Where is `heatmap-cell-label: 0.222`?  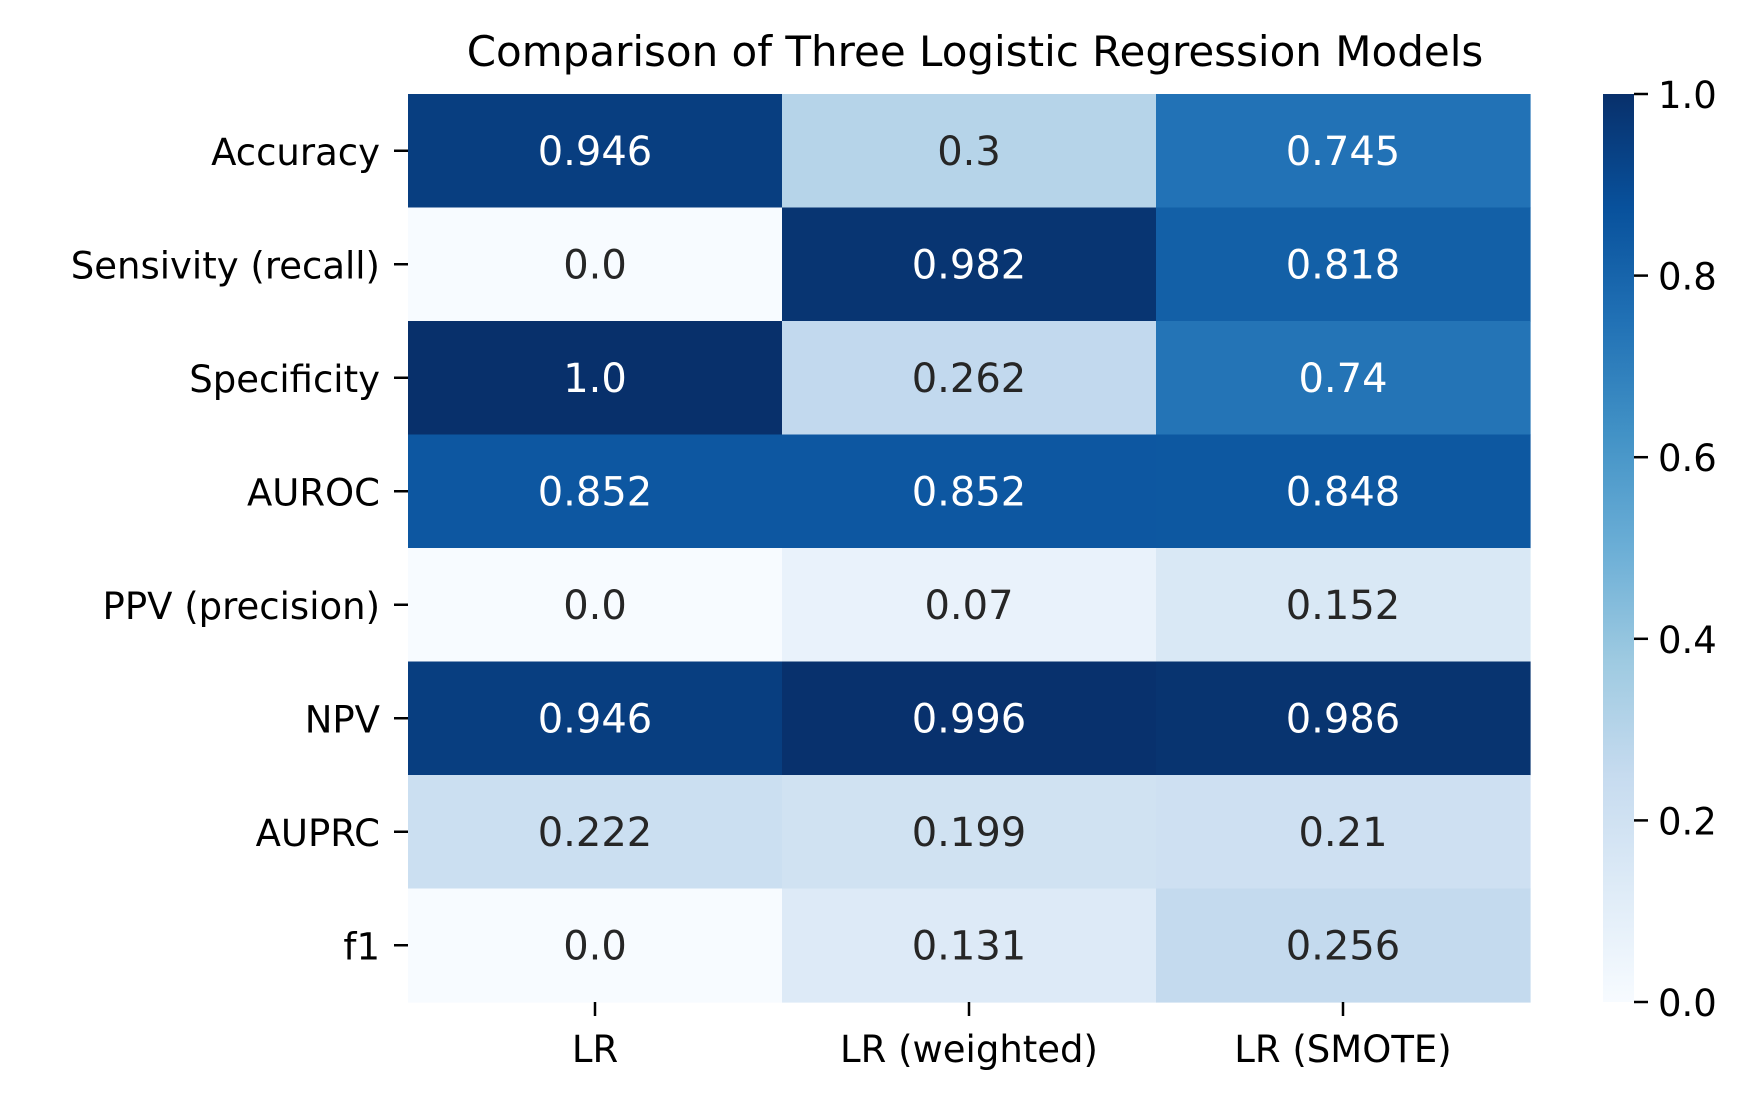
heatmap-cell-label: 0.222 is located at coordinates (595, 833).